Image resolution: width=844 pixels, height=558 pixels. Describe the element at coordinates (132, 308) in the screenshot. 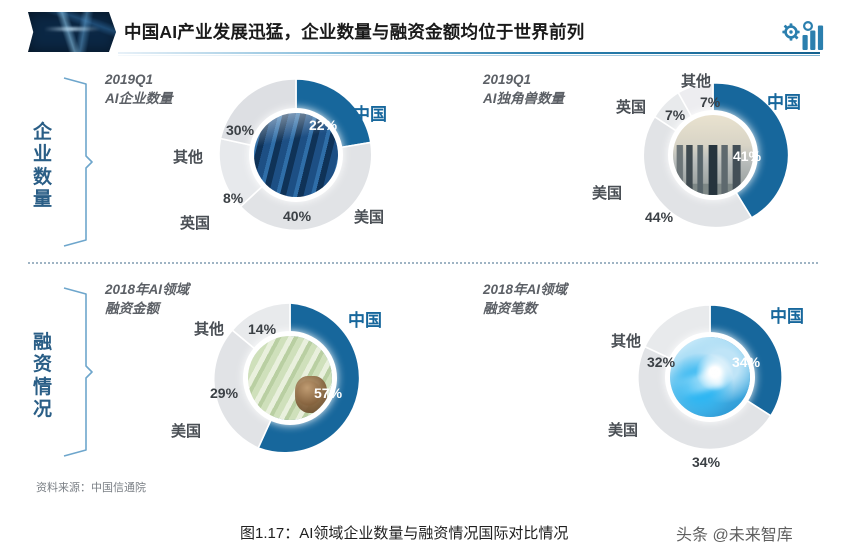

I see `panel-title-line2: 融资金额` at that location.